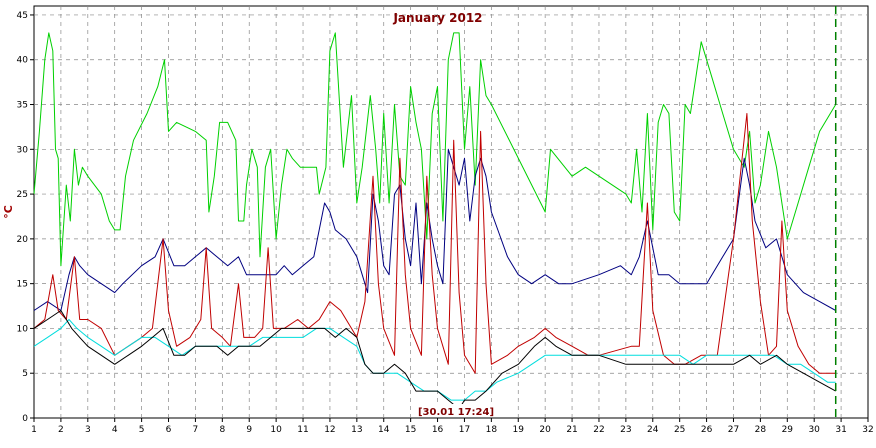  Describe the element at coordinates (625, 430) in the screenshot. I see `x-tick-label: 23` at that location.